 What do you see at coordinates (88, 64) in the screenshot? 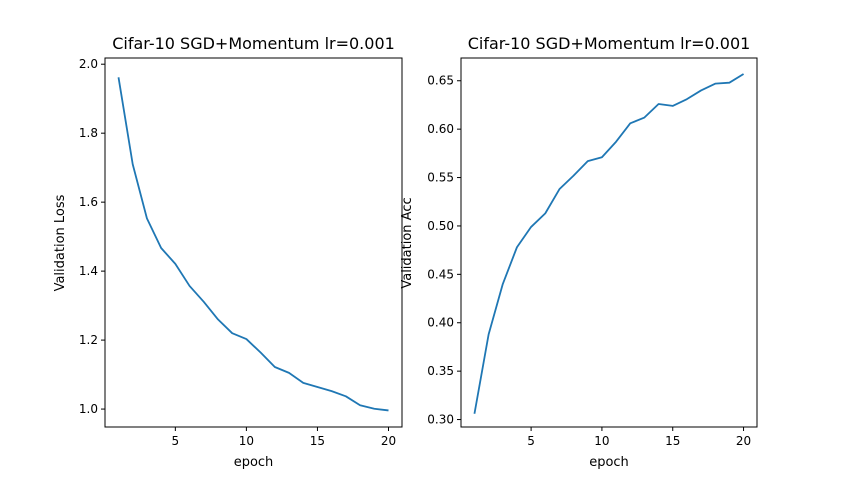
I see `y-tick-label: 2.0` at bounding box center [88, 64].